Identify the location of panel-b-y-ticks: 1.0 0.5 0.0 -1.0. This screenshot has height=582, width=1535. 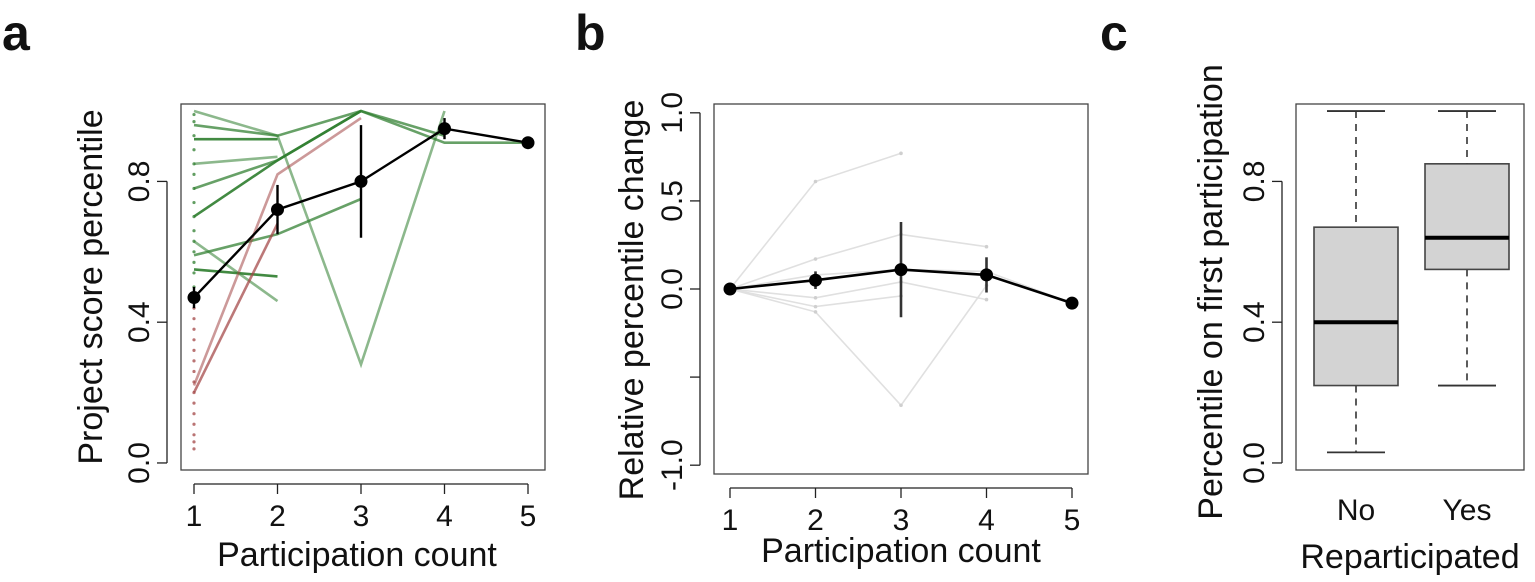
(678, 291).